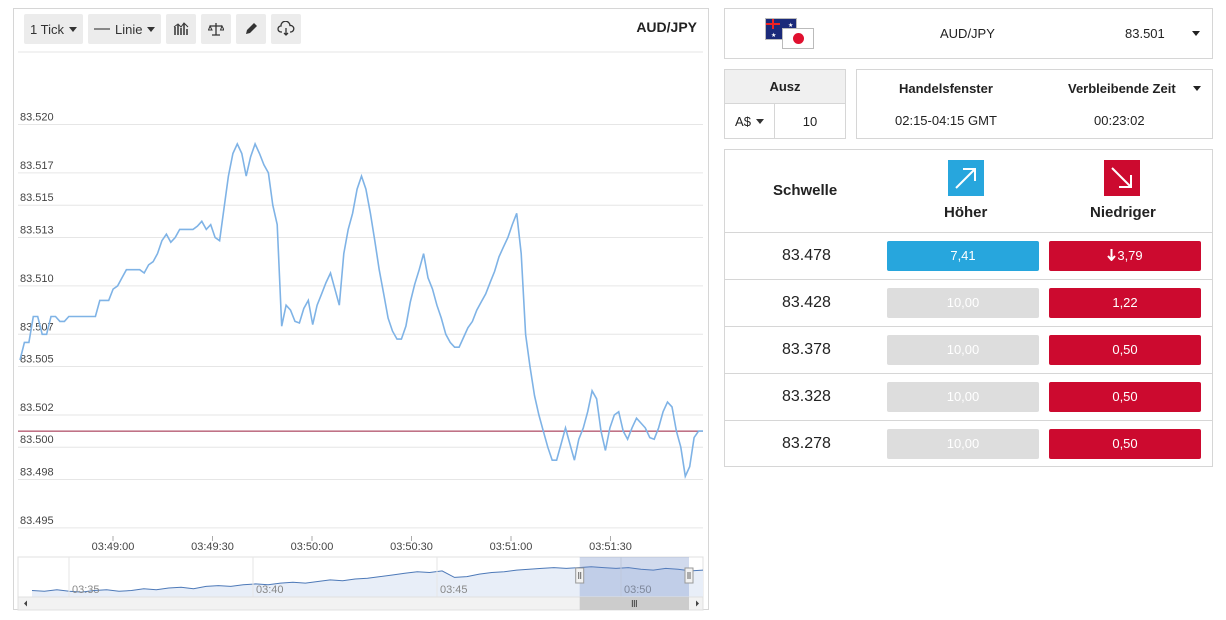 This screenshot has height=620, width=1226. I want to click on table-row: 83.328 10,00 0,50, so click(968, 397).